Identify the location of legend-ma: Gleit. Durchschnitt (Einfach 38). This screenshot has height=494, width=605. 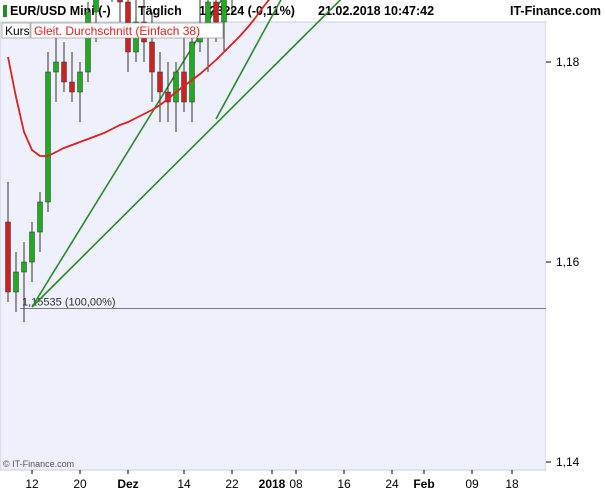
(117, 31).